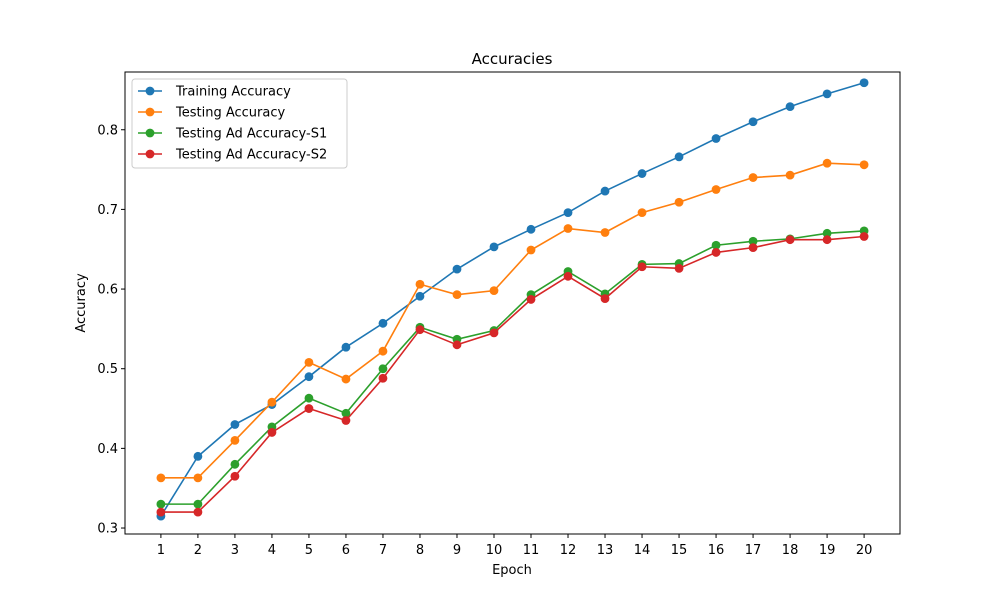  Describe the element at coordinates (251, 134) in the screenshot. I see `legend-label: Testing Ad Accuracy-S1` at that location.